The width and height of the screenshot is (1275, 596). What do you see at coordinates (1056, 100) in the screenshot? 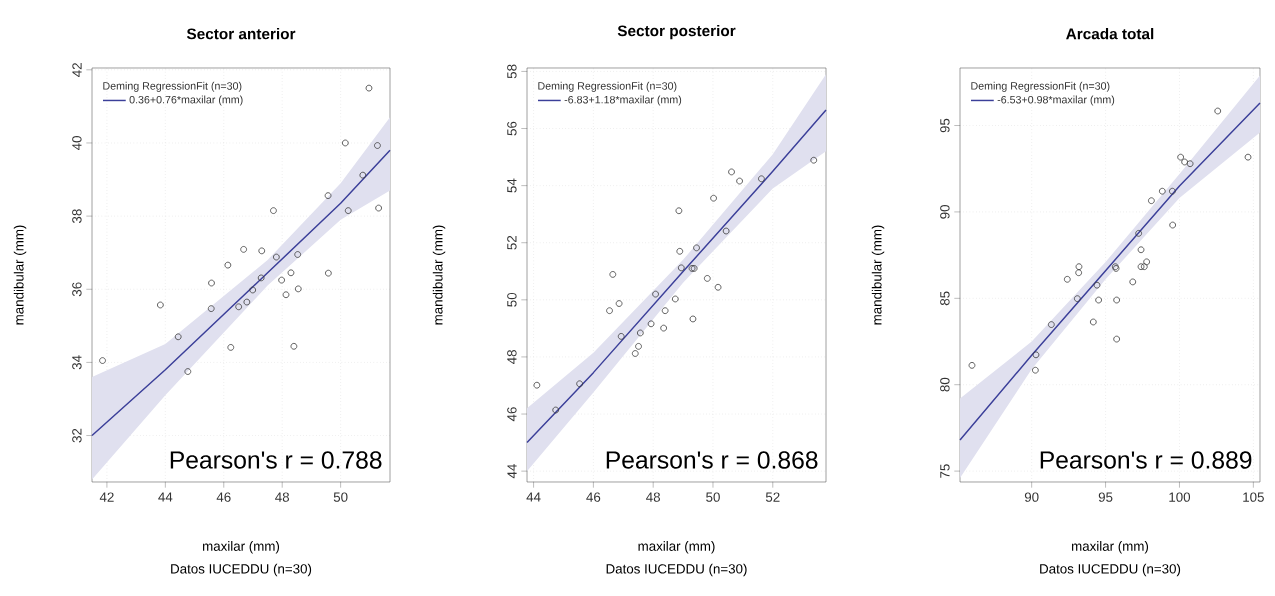
I see `legend-label: -6.53+0.98*maxilar (mm)` at bounding box center [1056, 100].